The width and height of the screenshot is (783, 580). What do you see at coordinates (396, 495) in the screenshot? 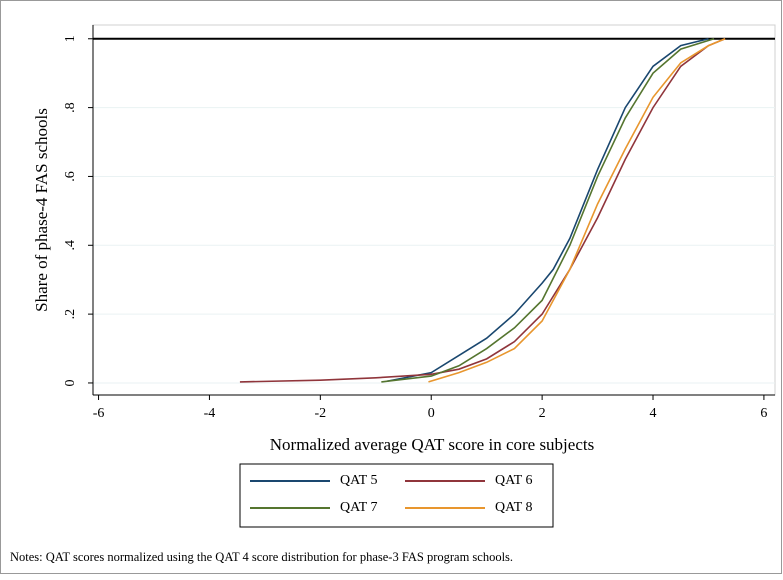
I see `legend-box` at bounding box center [396, 495].